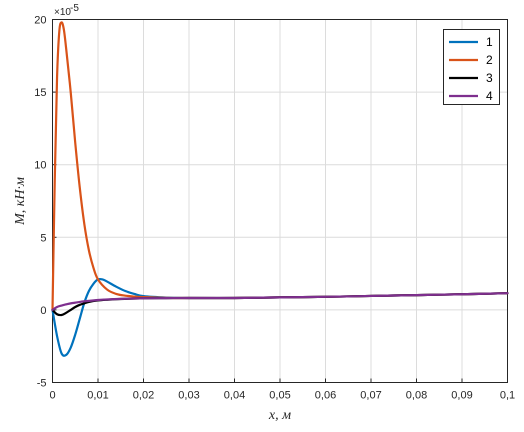  Describe the element at coordinates (507, 396) in the screenshot. I see `x-tick-label: 0,1` at that location.